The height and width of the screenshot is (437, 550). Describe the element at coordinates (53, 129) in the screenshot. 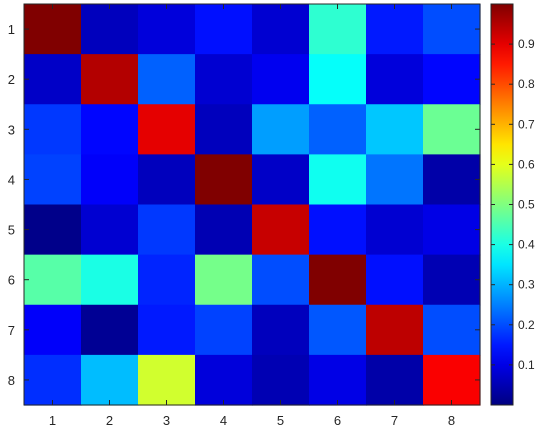

I see `heatmap-cell-r3-c1` at that location.